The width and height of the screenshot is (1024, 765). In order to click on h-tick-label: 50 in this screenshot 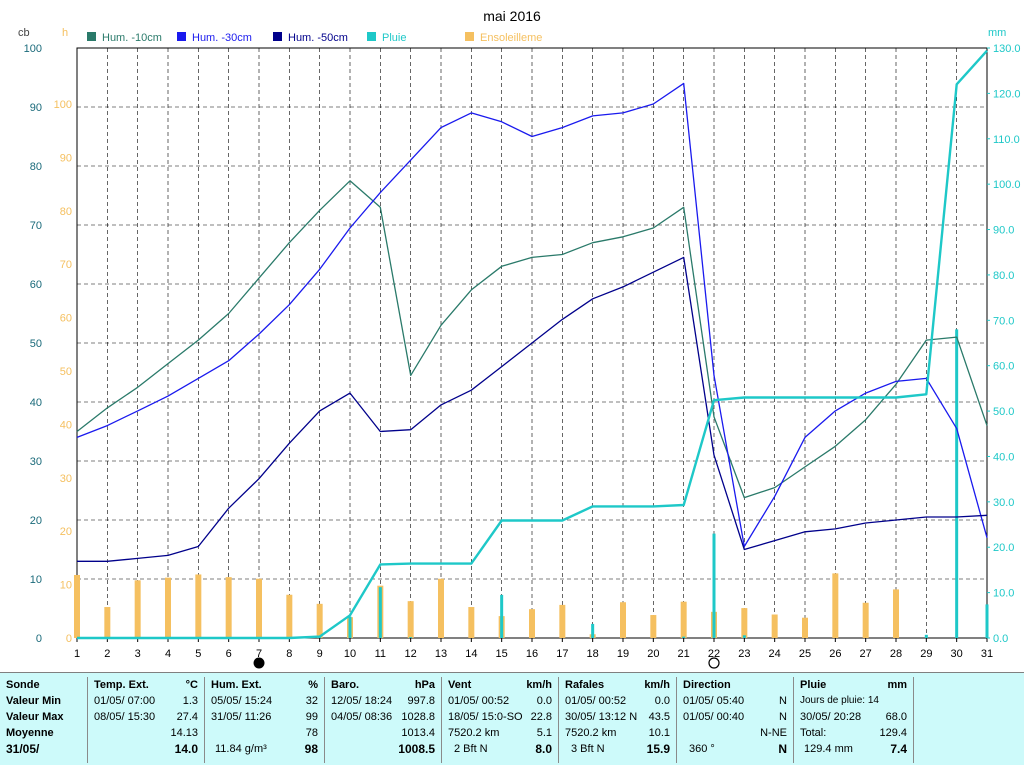, I will do `click(66, 372)`.